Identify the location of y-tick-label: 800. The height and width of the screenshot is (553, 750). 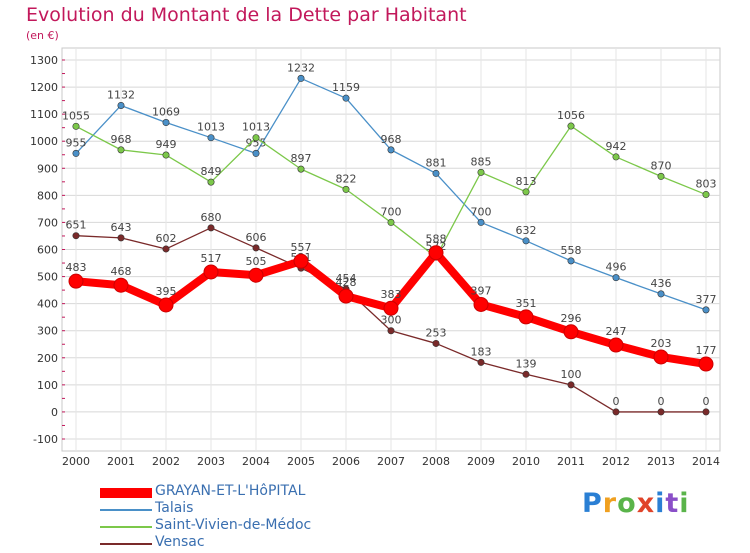
(47, 195).